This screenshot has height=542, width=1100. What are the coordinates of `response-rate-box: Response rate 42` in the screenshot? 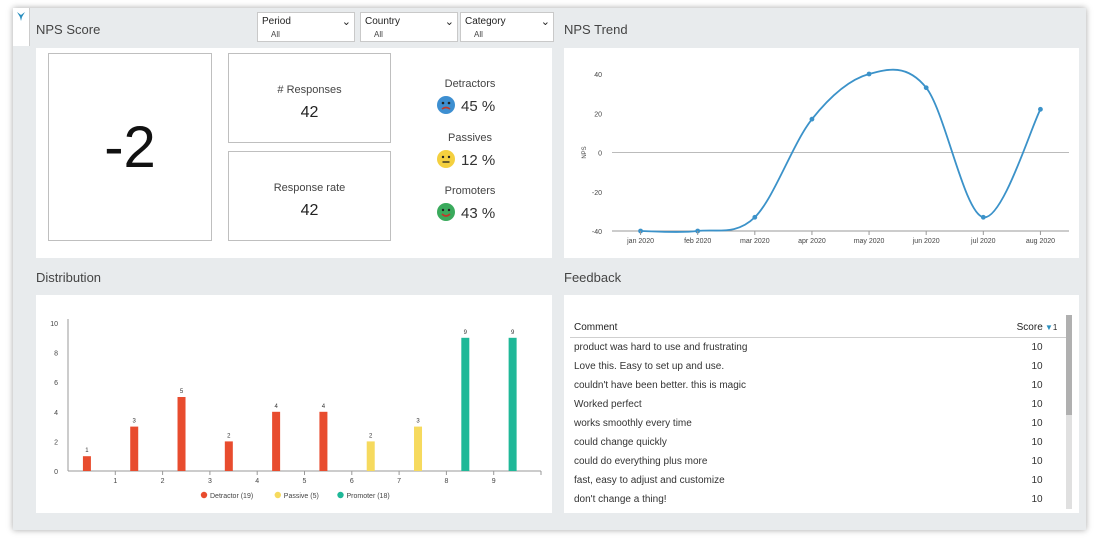 It's located at (309, 196).